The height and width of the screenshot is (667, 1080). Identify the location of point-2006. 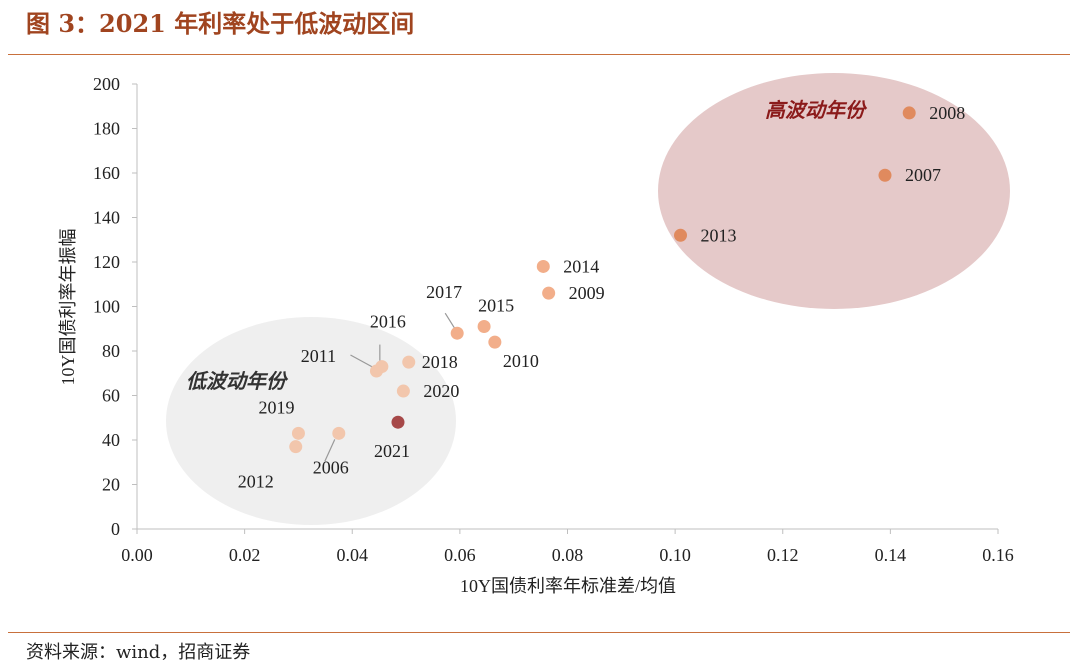
(339, 433).